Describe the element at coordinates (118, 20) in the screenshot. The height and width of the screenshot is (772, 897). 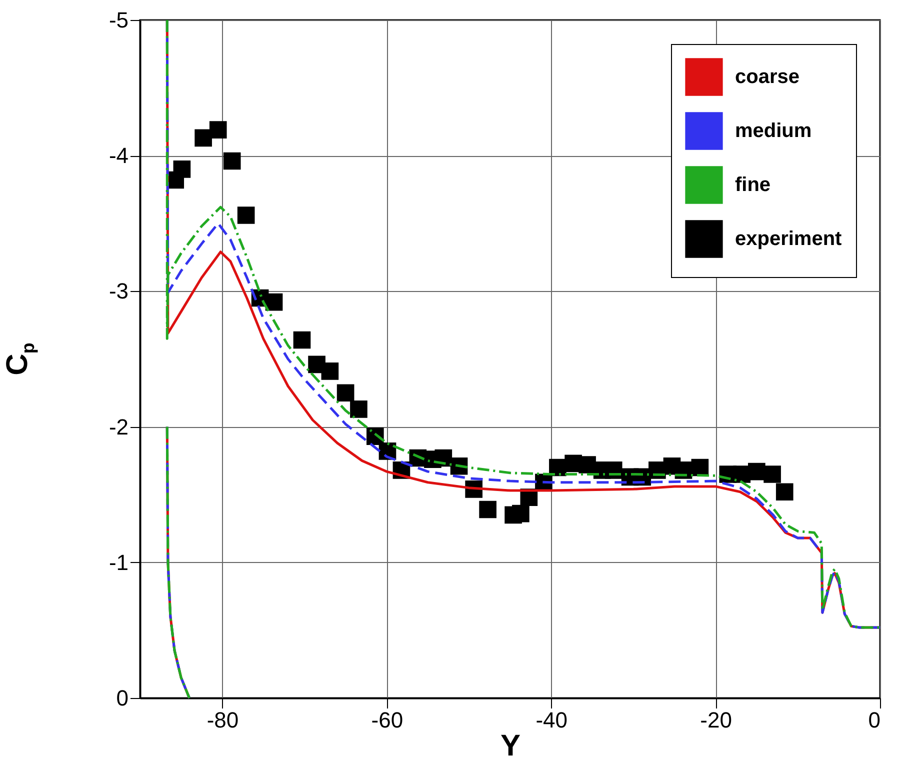
I see `y-tick-label: -5` at that location.